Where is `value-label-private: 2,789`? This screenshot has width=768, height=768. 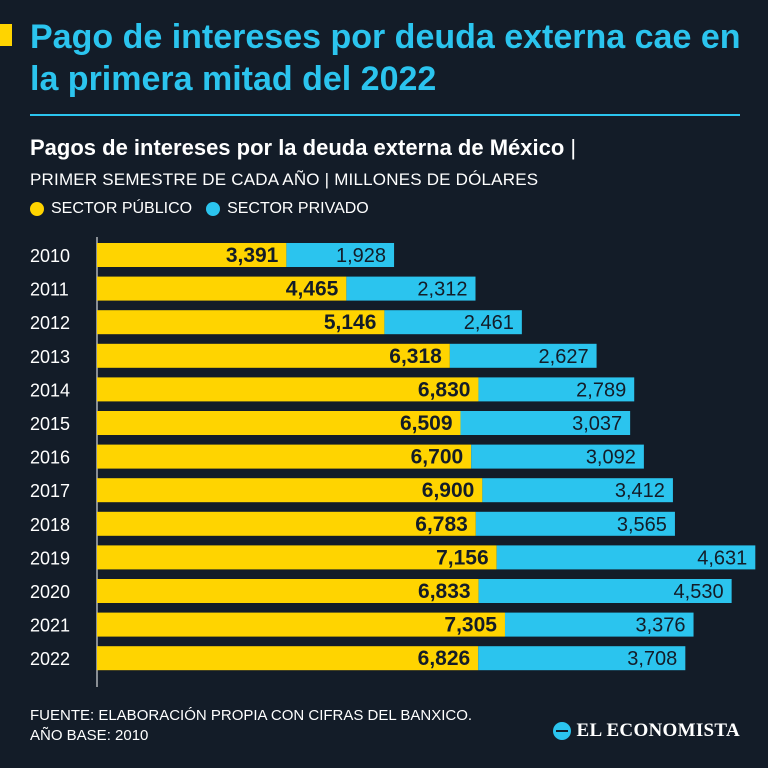 value-label-private: 2,789 is located at coordinates (601, 390).